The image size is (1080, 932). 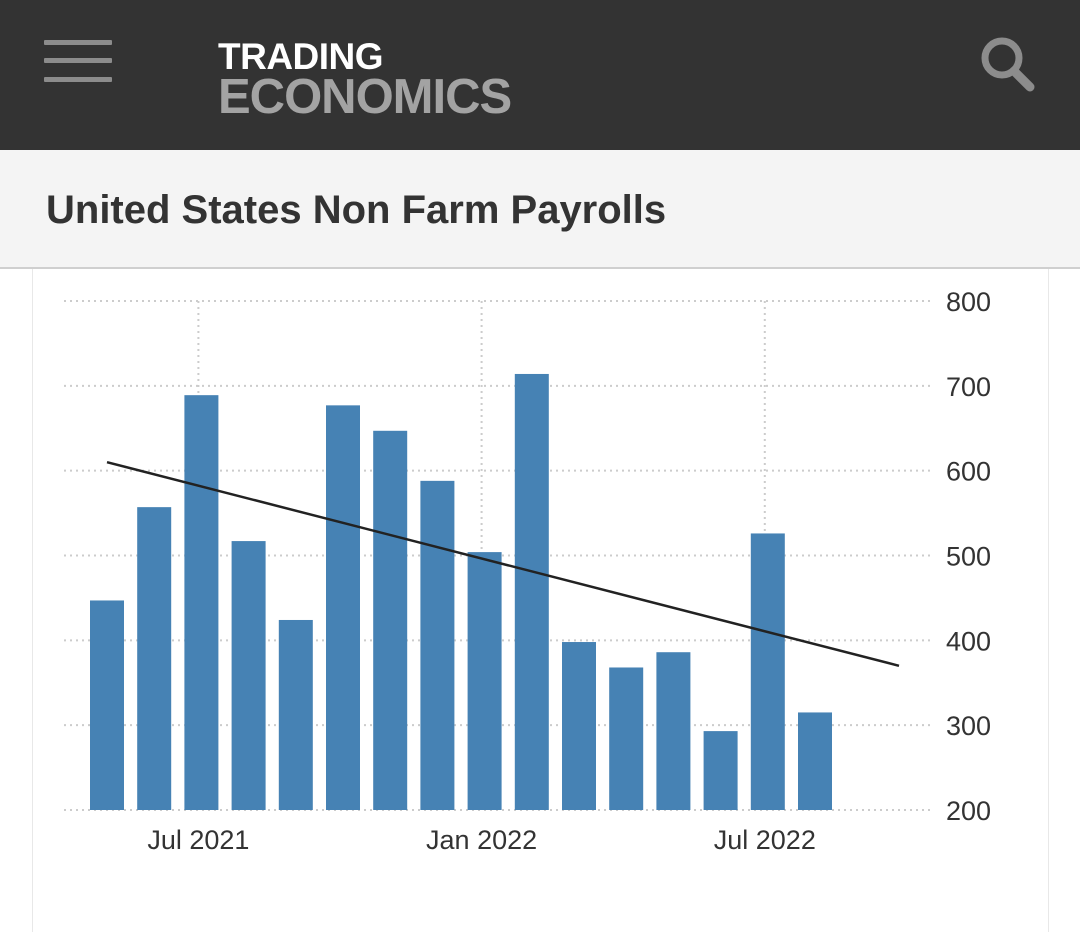 I want to click on y-tick-label: 700, so click(x=968, y=387).